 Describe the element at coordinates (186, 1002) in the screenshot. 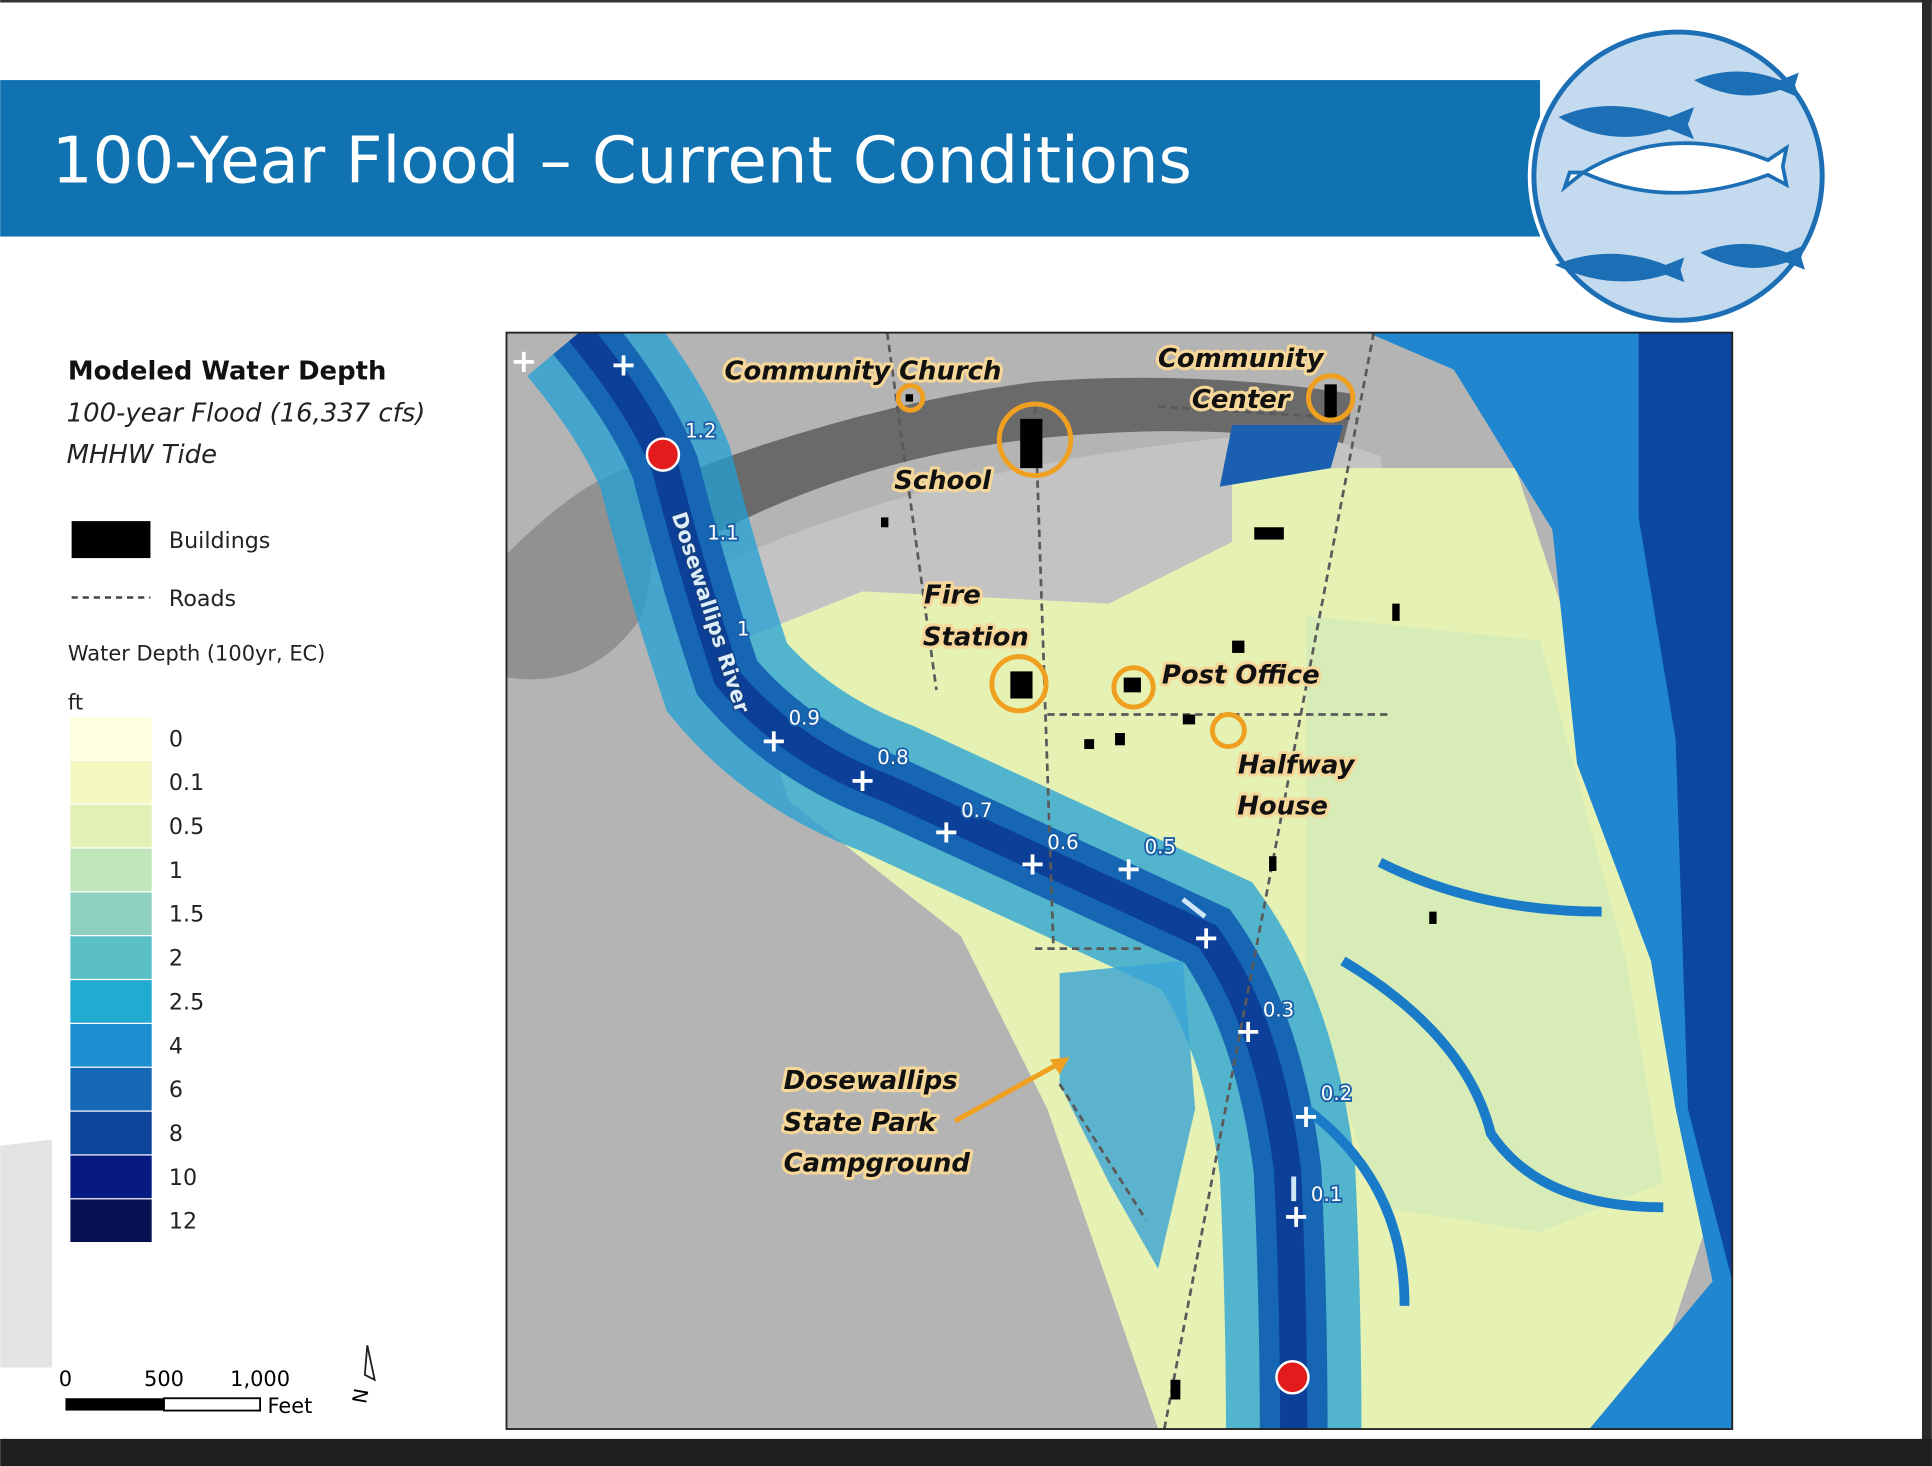

I see `depth-label: 2.5` at that location.